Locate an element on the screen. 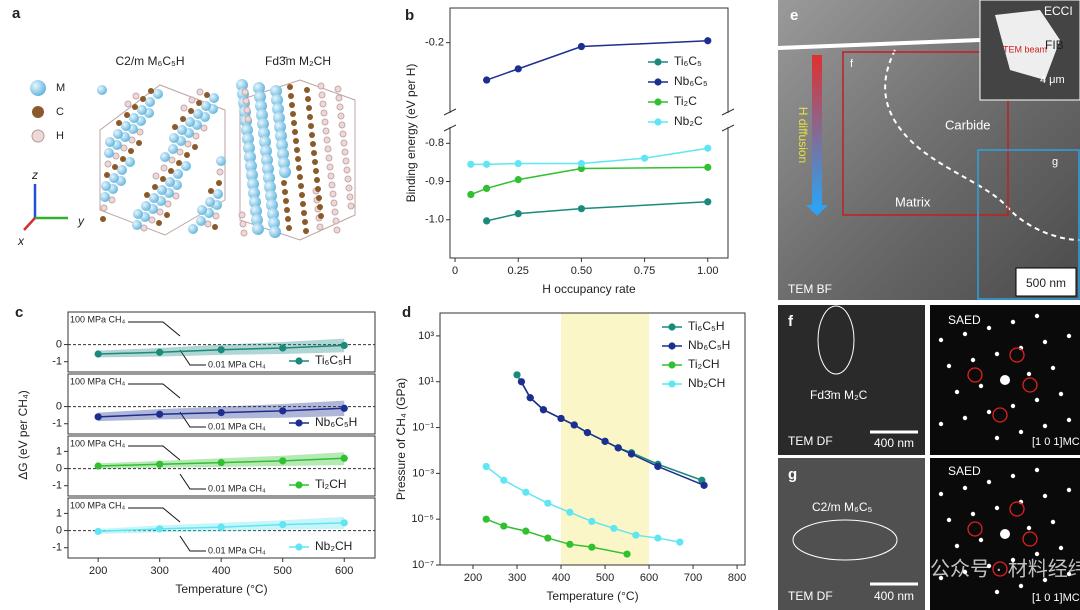 This screenshot has width=1080, height=610. legend-label: Ti₂CH is located at coordinates (331, 484).